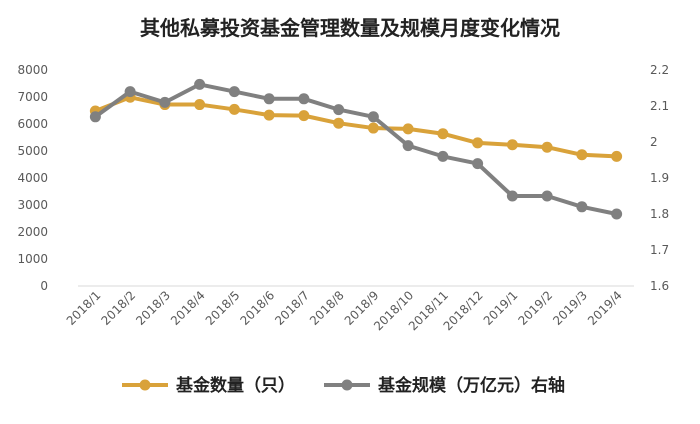  What do you see at coordinates (235, 385) in the screenshot?
I see `legend-label: 基金数量（只）` at bounding box center [235, 385].